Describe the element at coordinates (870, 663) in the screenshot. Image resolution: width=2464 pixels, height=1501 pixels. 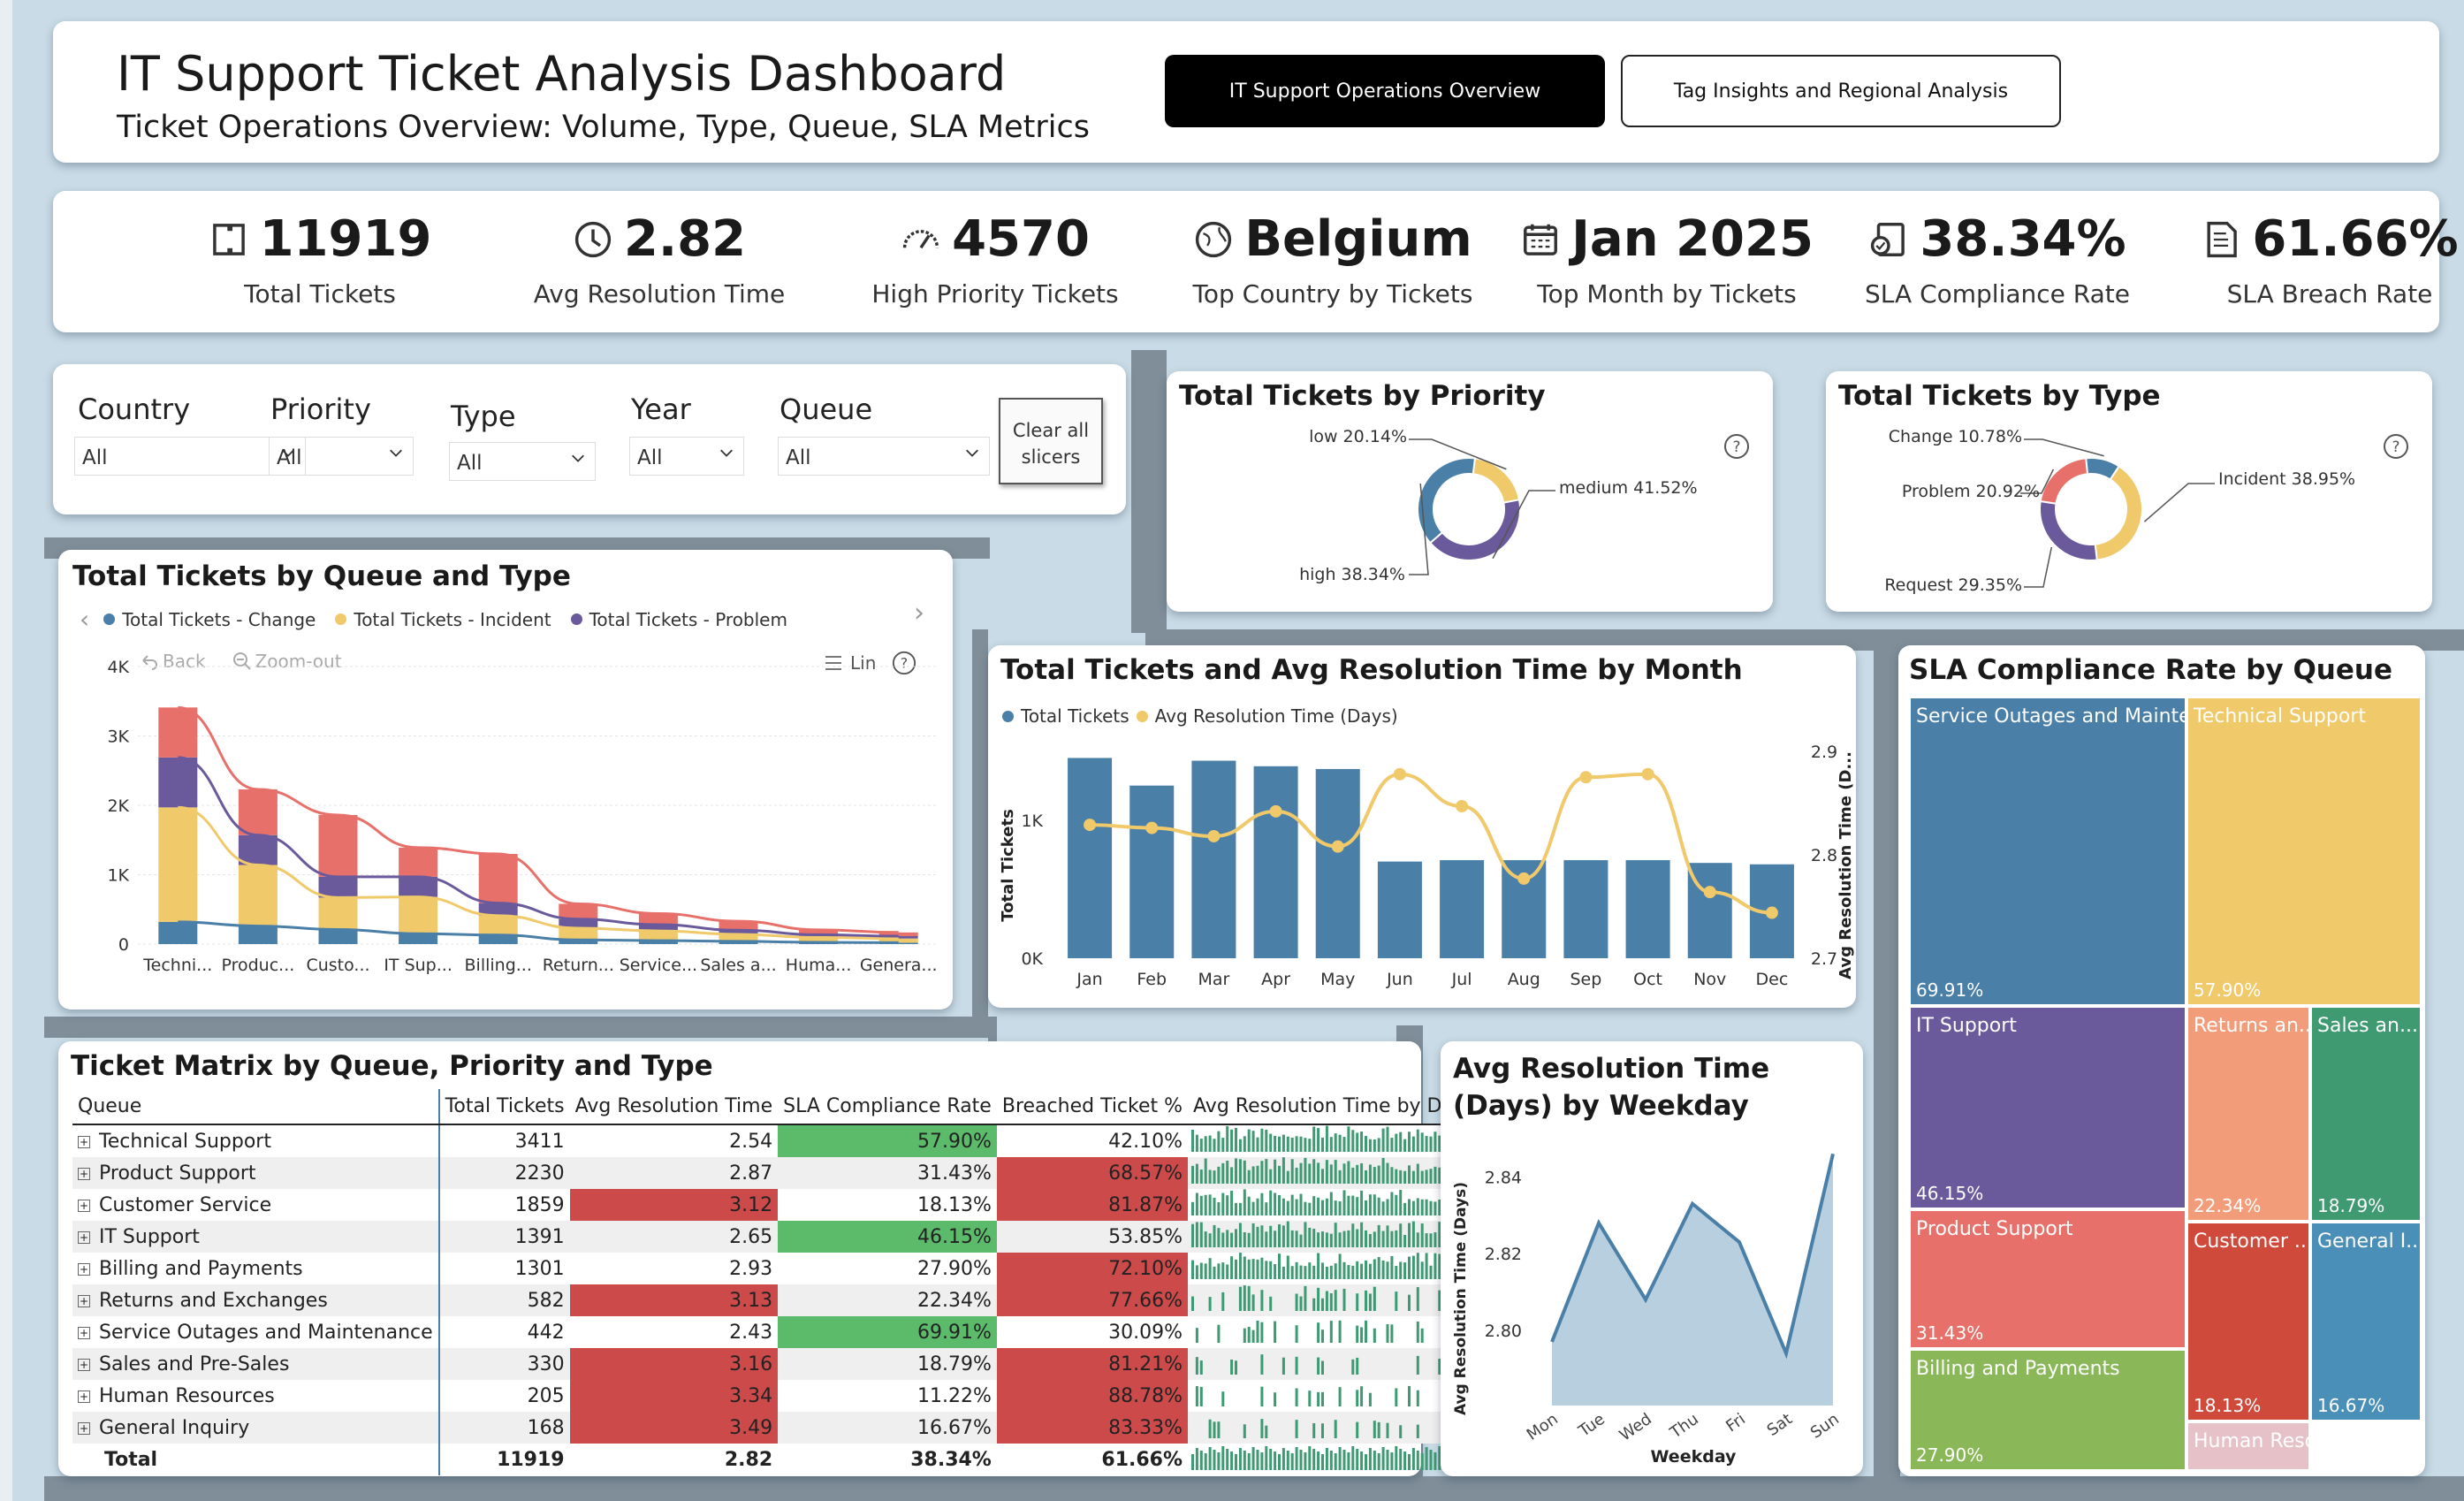
I see `lin-toggle: Lin ?` at that location.